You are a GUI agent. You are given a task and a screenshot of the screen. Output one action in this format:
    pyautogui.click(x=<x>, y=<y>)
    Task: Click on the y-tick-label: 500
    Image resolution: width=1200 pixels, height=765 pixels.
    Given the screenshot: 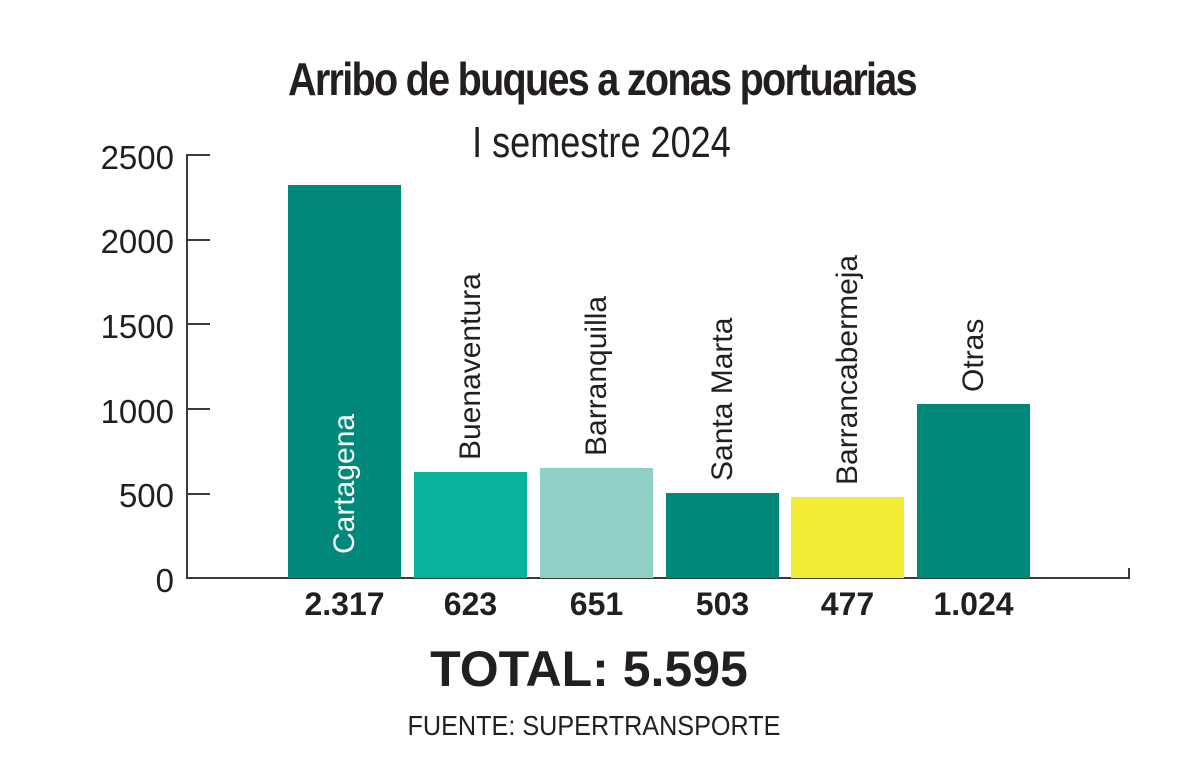 What is the action you would take?
    pyautogui.click(x=146, y=495)
    